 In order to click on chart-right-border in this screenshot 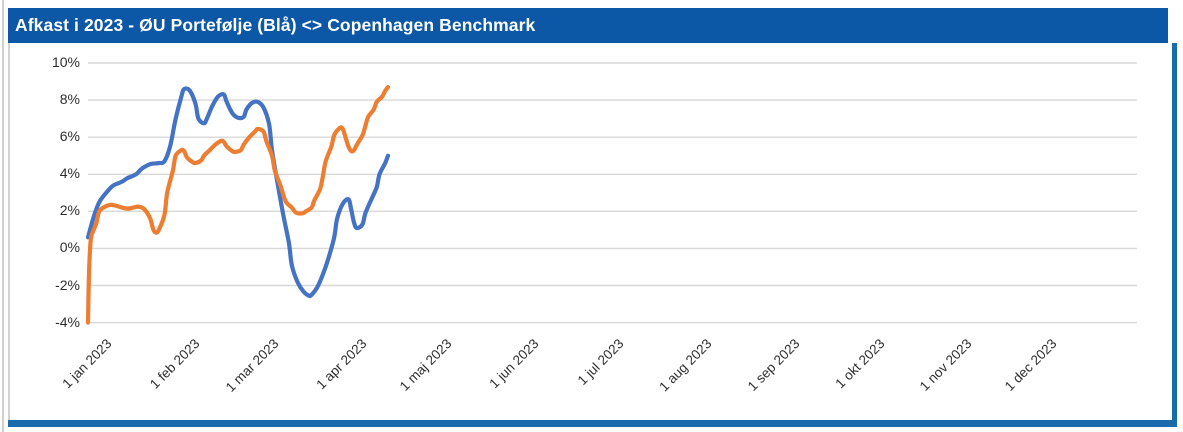, I will do `click(1174, 235)`.